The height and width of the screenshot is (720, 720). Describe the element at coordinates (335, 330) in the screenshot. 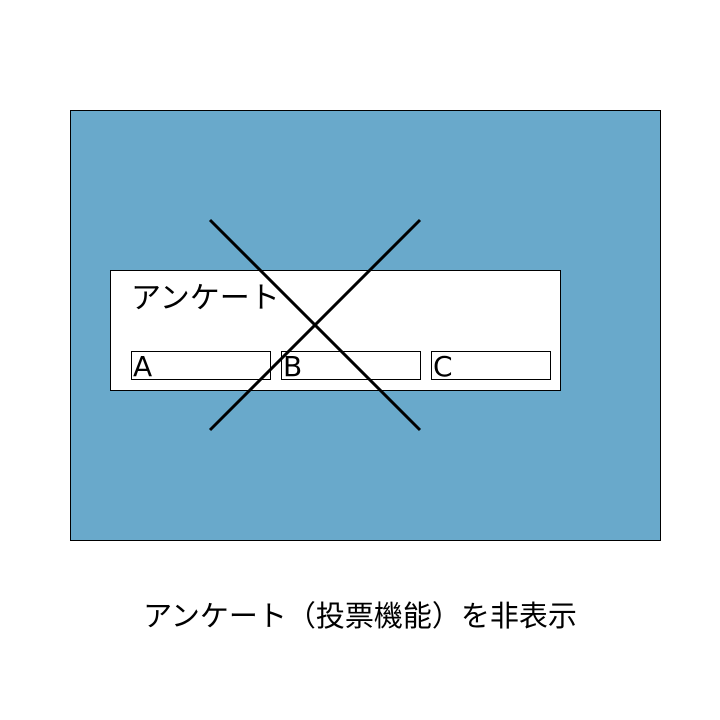

I see `survey-panel: アンケート A B C` at that location.